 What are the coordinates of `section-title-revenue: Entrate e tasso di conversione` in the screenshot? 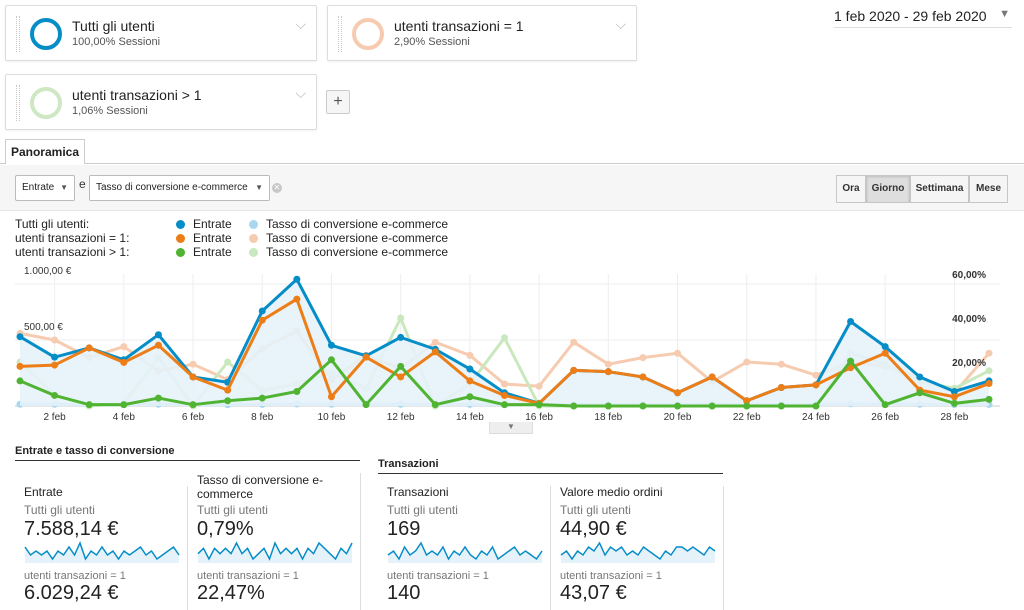 It's located at (187, 453).